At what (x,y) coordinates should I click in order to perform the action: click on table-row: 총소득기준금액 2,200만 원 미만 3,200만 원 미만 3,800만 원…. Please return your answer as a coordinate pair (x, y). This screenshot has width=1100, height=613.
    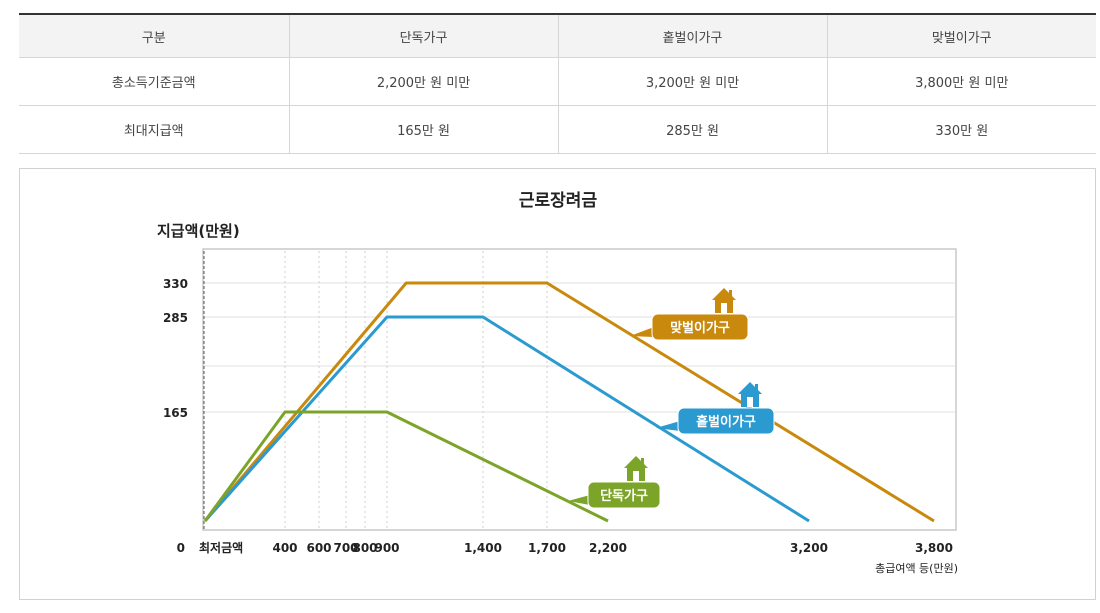
    Looking at the image, I should click on (557, 81).